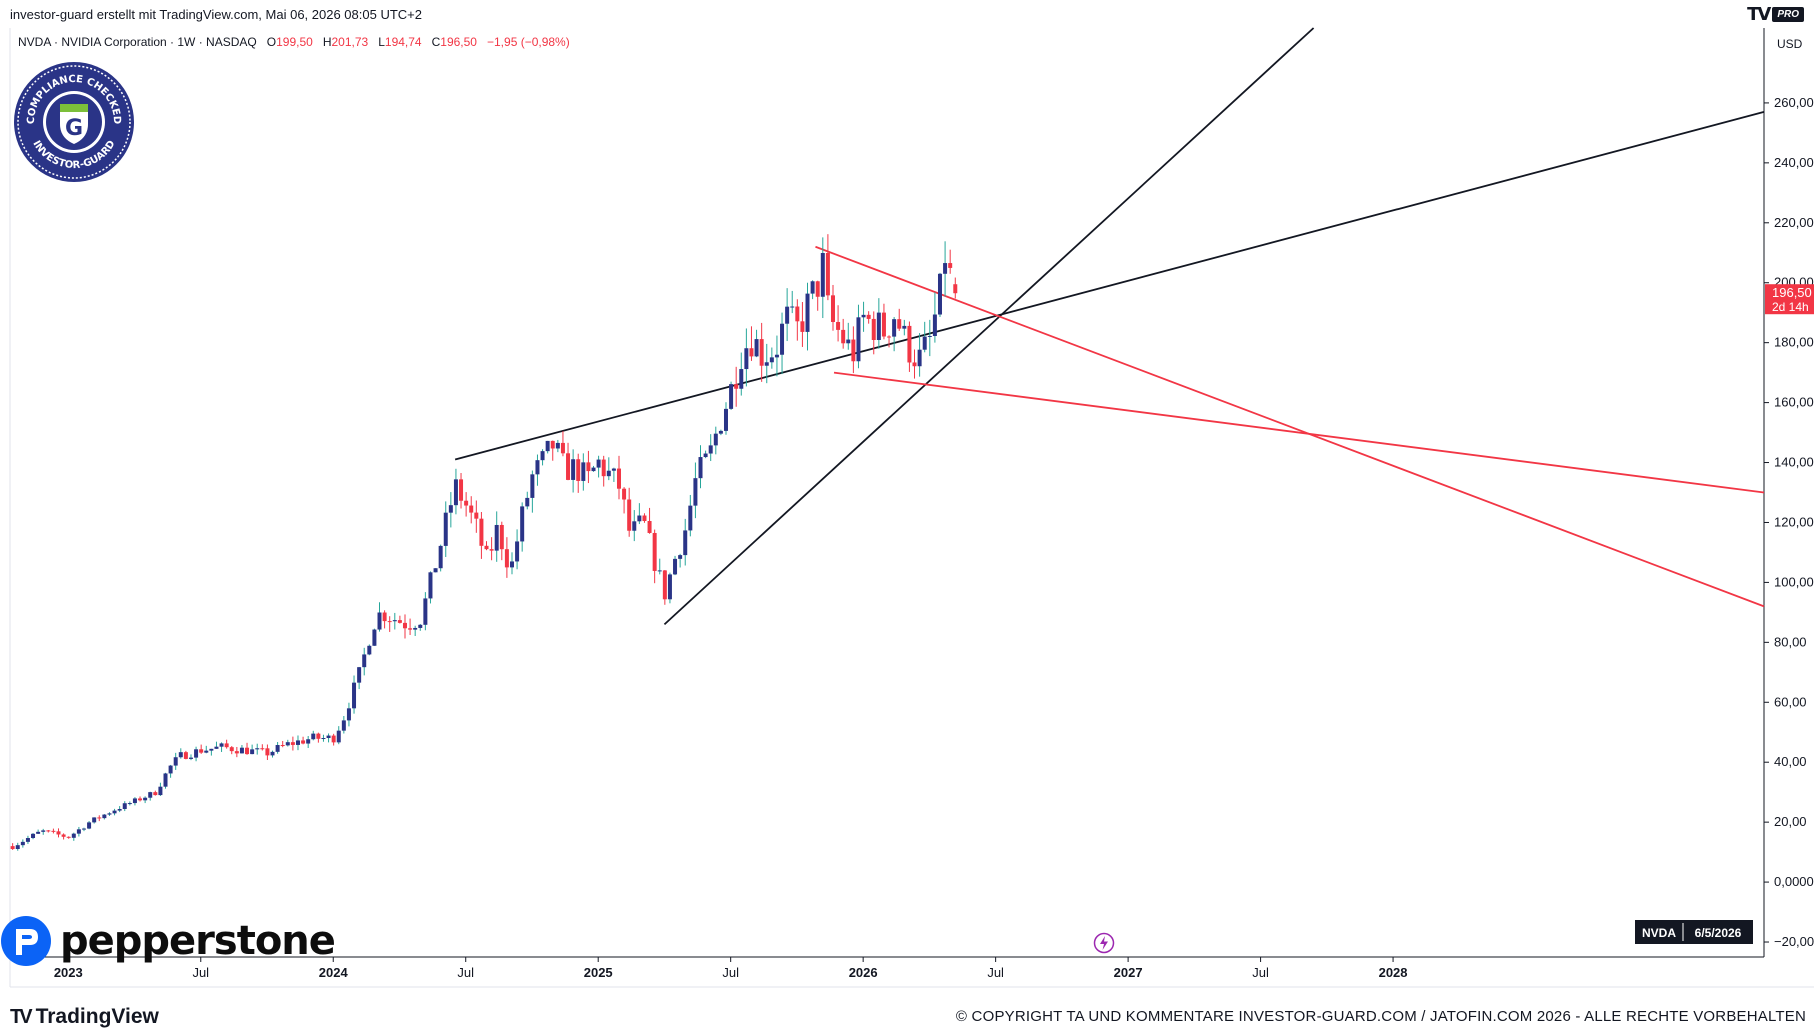 The image size is (1814, 1035). I want to click on lightning-icon, so click(1104, 943).